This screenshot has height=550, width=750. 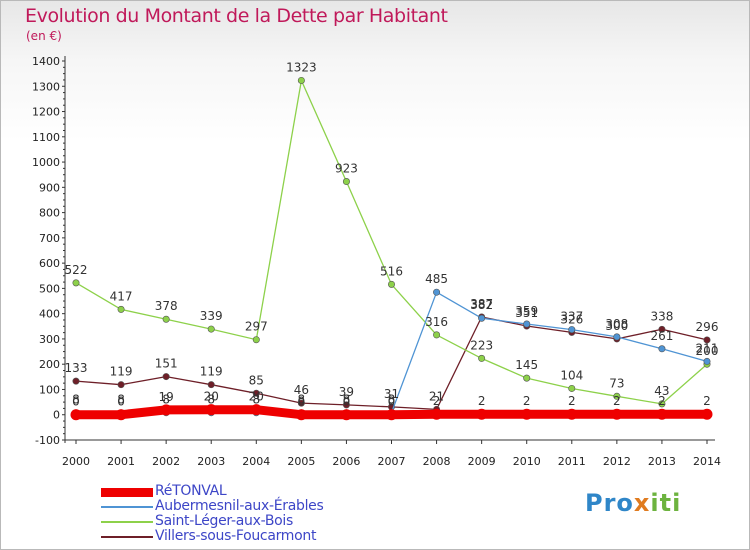 I want to click on data-label: 337, so click(x=571, y=317).